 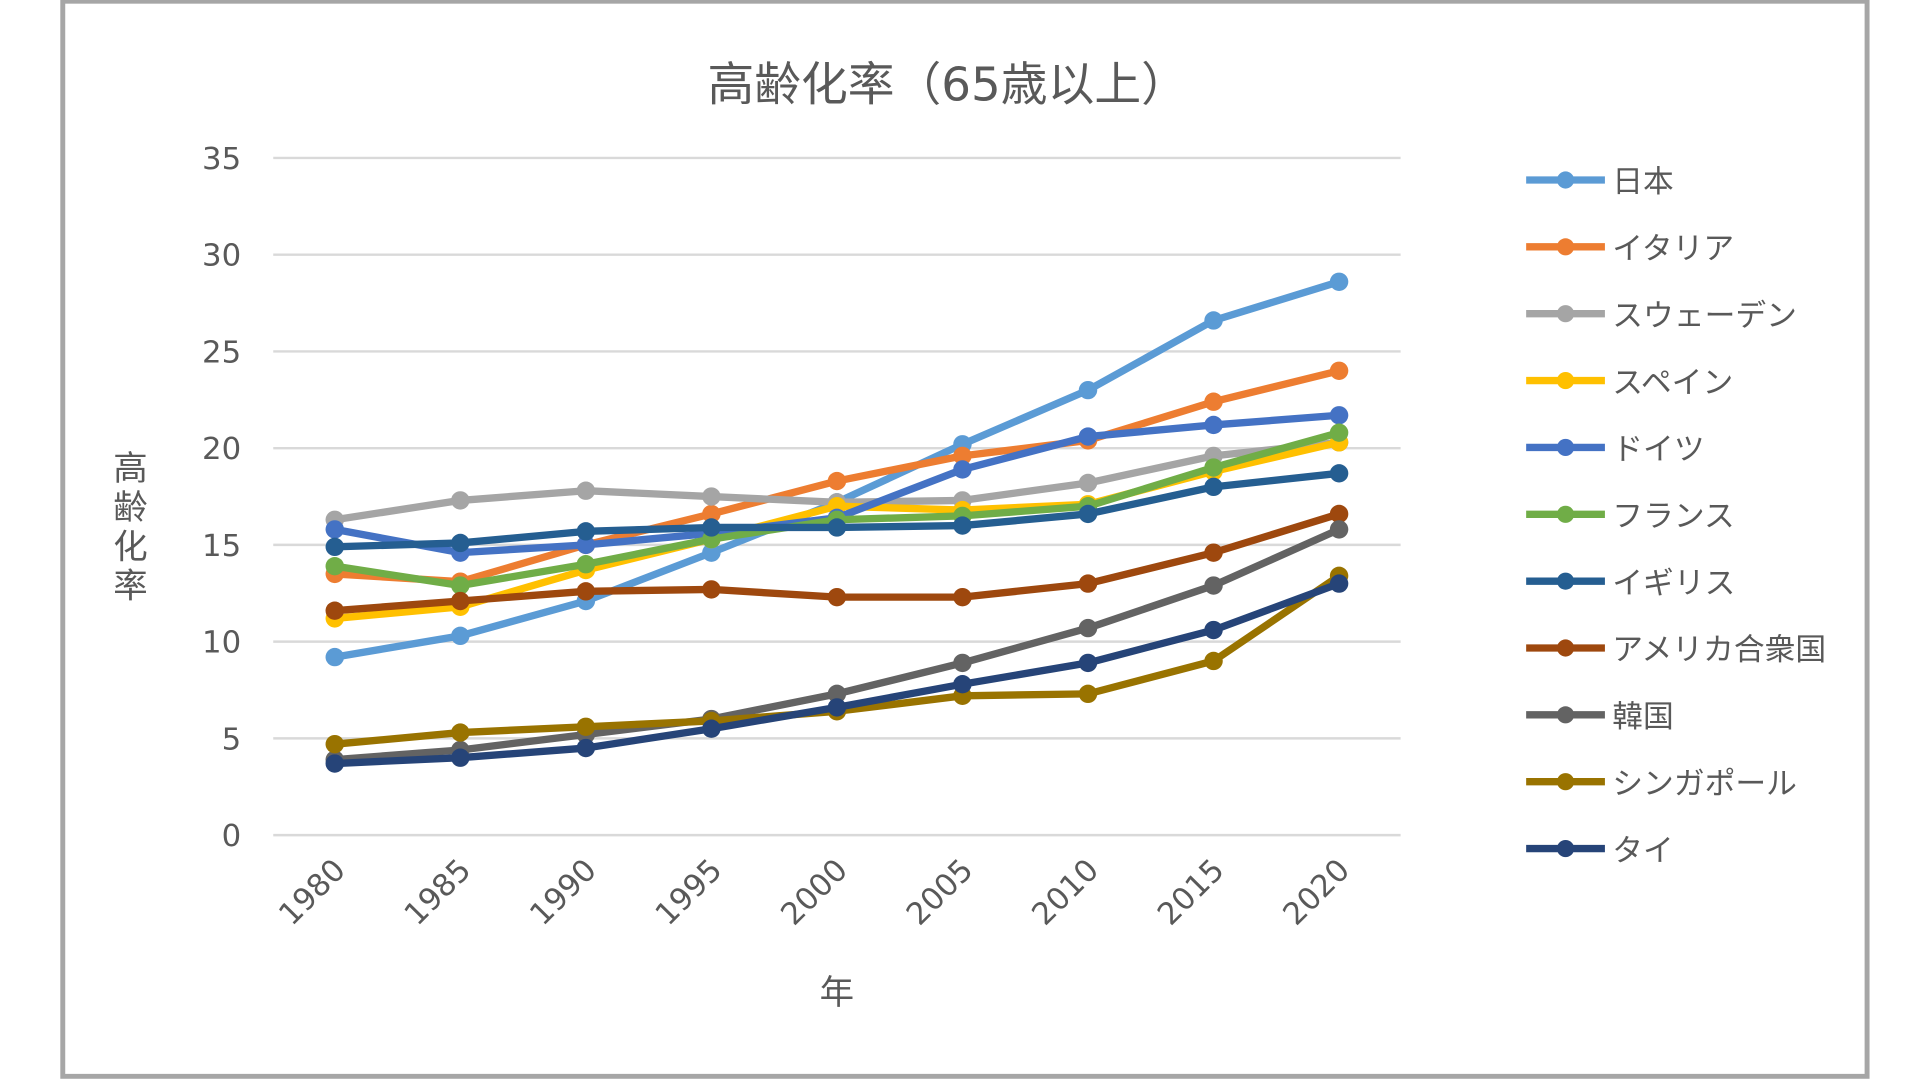 What do you see at coordinates (1672, 383) in the screenshot?
I see `legend-label: スペイン` at bounding box center [1672, 383].